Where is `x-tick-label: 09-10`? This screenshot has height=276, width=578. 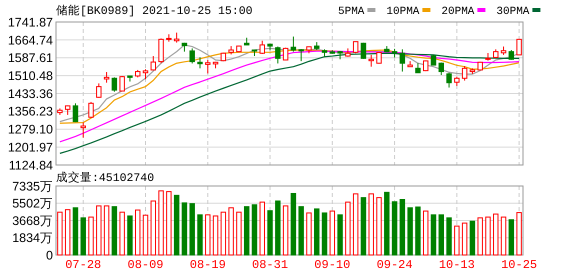 x-tick-label: 09-10 is located at coordinates (332, 265).